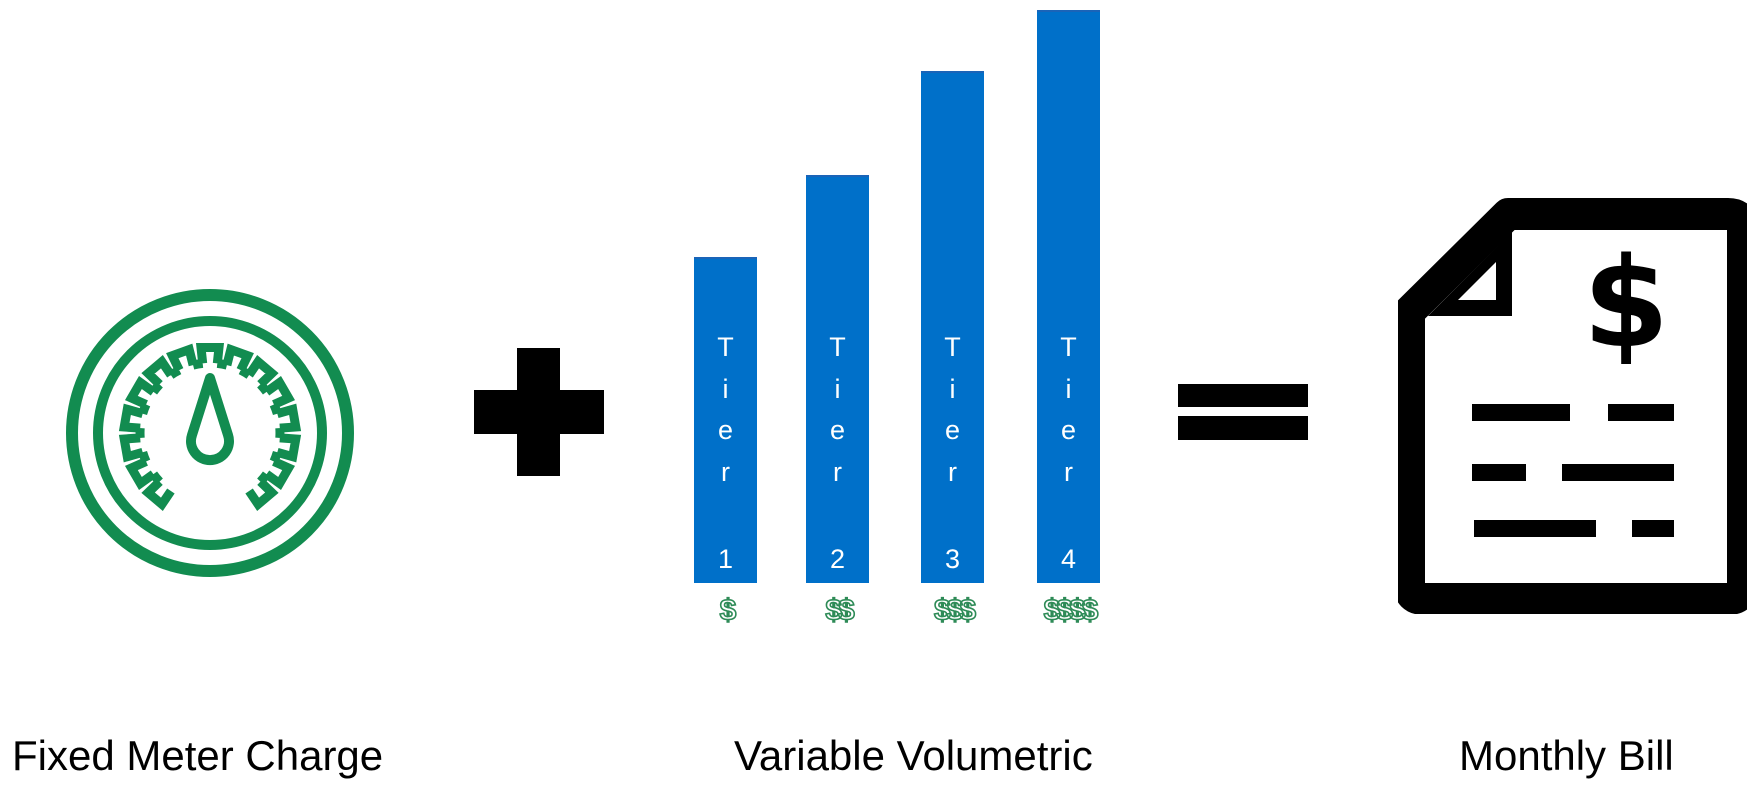 This screenshot has width=1747, height=786. Describe the element at coordinates (1068, 559) in the screenshot. I see `tier-number: 4` at that location.